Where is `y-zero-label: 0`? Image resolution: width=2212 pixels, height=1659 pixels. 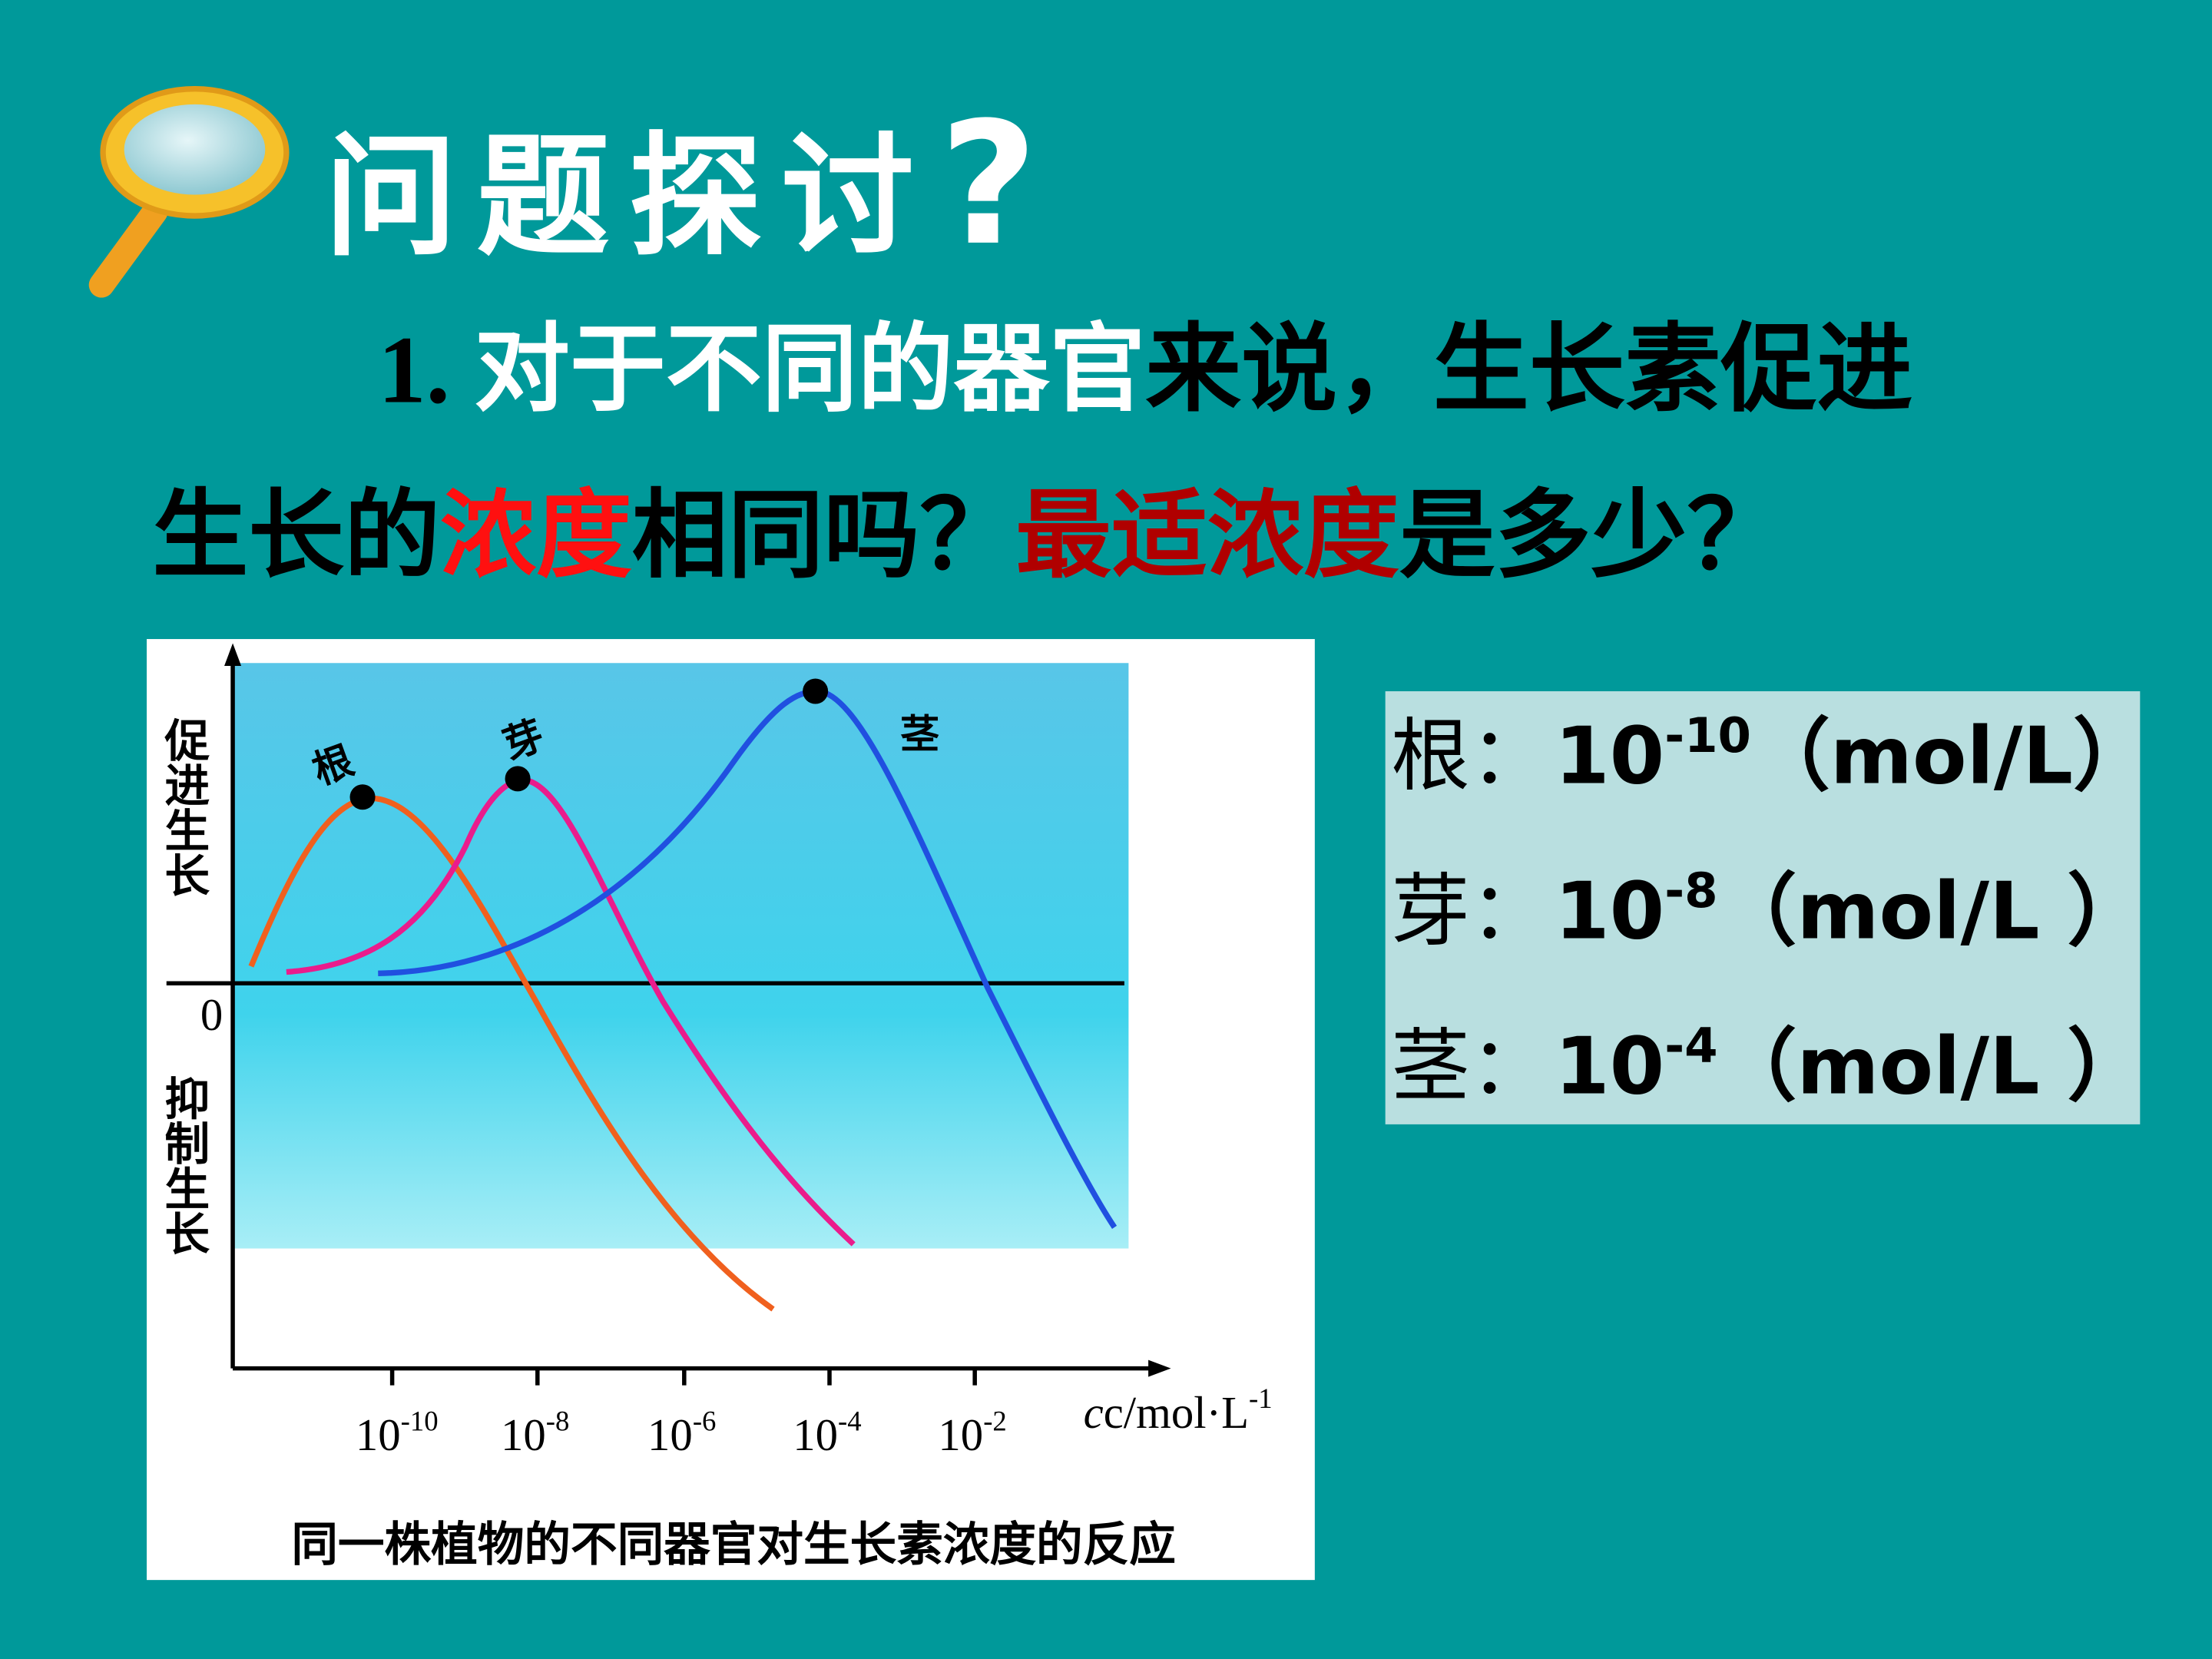
y-zero-label: 0 is located at coordinates (212, 1015).